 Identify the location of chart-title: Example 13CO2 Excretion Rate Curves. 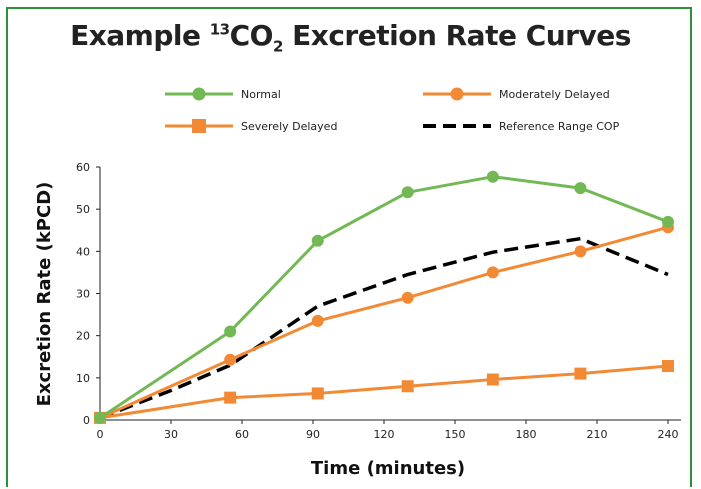
(350, 37).